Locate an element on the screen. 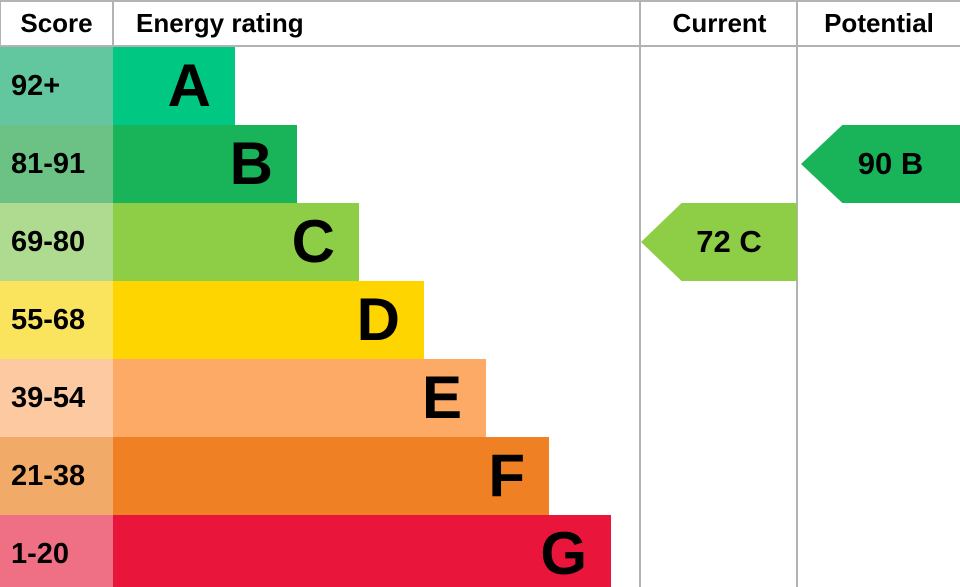 This screenshot has height=587, width=960. potential-rating-label: 90 B is located at coordinates (890, 163).